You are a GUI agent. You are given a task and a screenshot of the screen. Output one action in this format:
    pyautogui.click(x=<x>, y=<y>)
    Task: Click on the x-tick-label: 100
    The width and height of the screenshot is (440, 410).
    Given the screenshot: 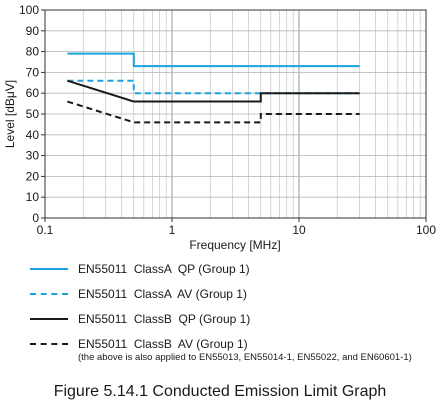 What is the action you would take?
    pyautogui.click(x=426, y=230)
    